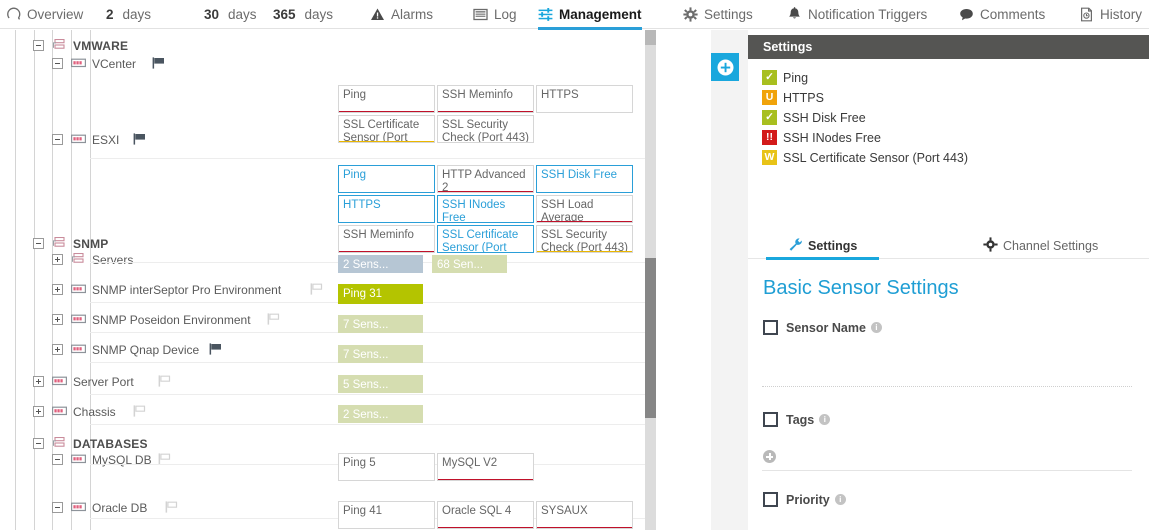 This screenshot has height=530, width=1149. Describe the element at coordinates (824, 117) in the screenshot. I see `settings-sensor-name: SSH Disk Free` at that location.